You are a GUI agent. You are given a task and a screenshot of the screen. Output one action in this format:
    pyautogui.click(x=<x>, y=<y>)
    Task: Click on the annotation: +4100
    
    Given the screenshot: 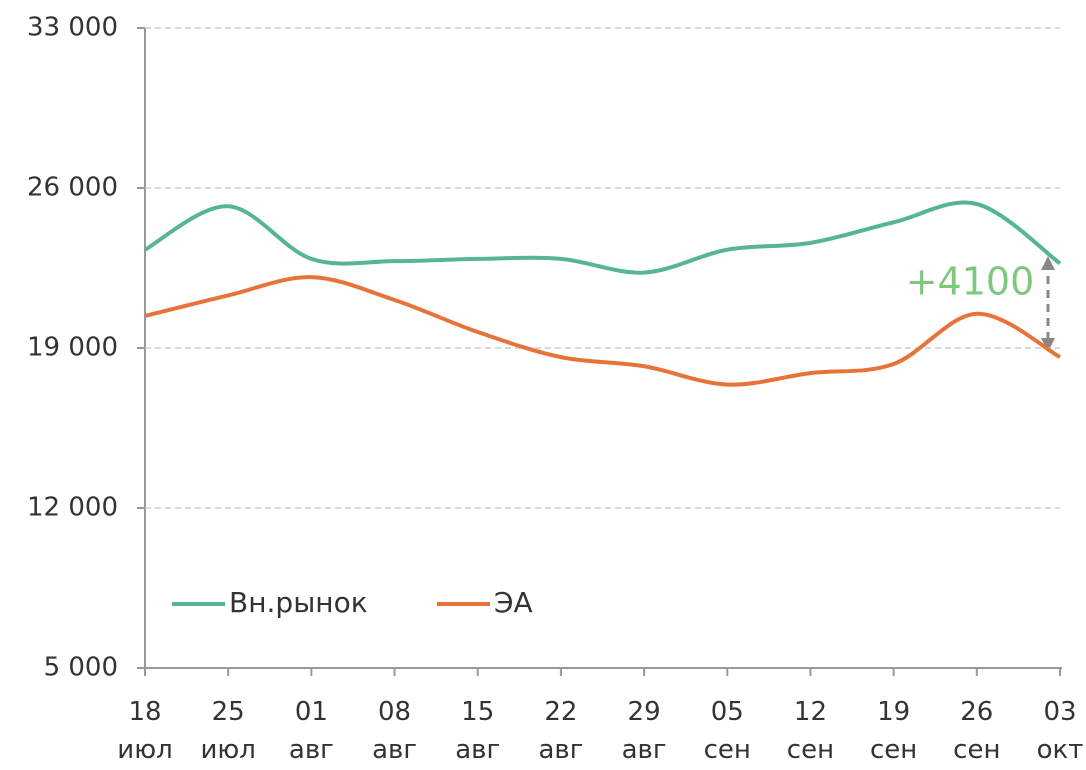 What is the action you would take?
    pyautogui.click(x=970, y=282)
    